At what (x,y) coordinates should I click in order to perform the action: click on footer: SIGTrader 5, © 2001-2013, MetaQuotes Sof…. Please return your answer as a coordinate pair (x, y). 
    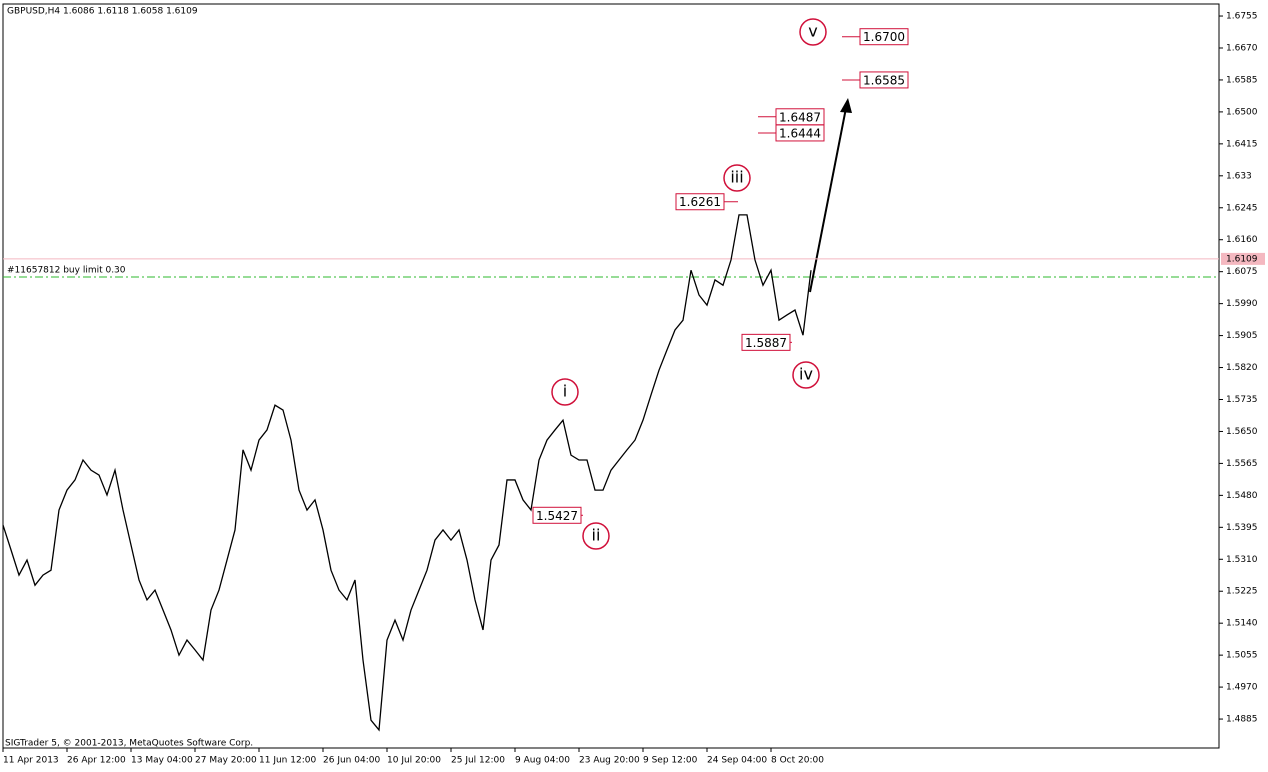
    Looking at the image, I should click on (129, 744).